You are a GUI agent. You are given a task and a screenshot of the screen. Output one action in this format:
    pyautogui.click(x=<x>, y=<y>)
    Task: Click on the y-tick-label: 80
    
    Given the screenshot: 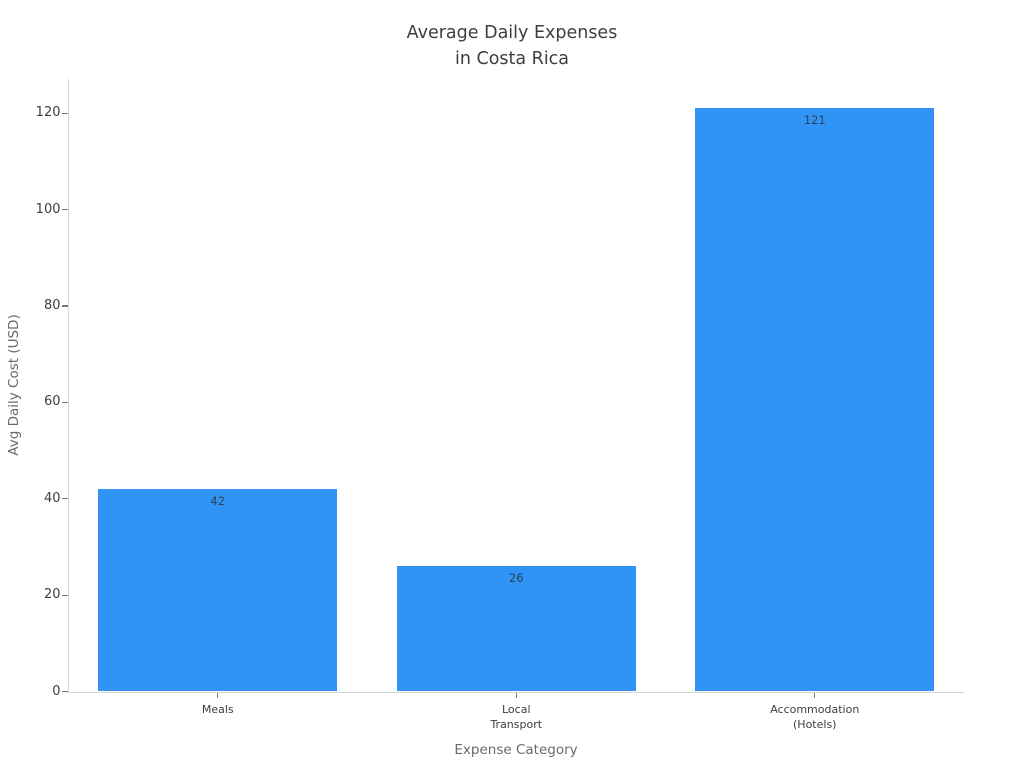 What is the action you would take?
    pyautogui.click(x=52, y=305)
    